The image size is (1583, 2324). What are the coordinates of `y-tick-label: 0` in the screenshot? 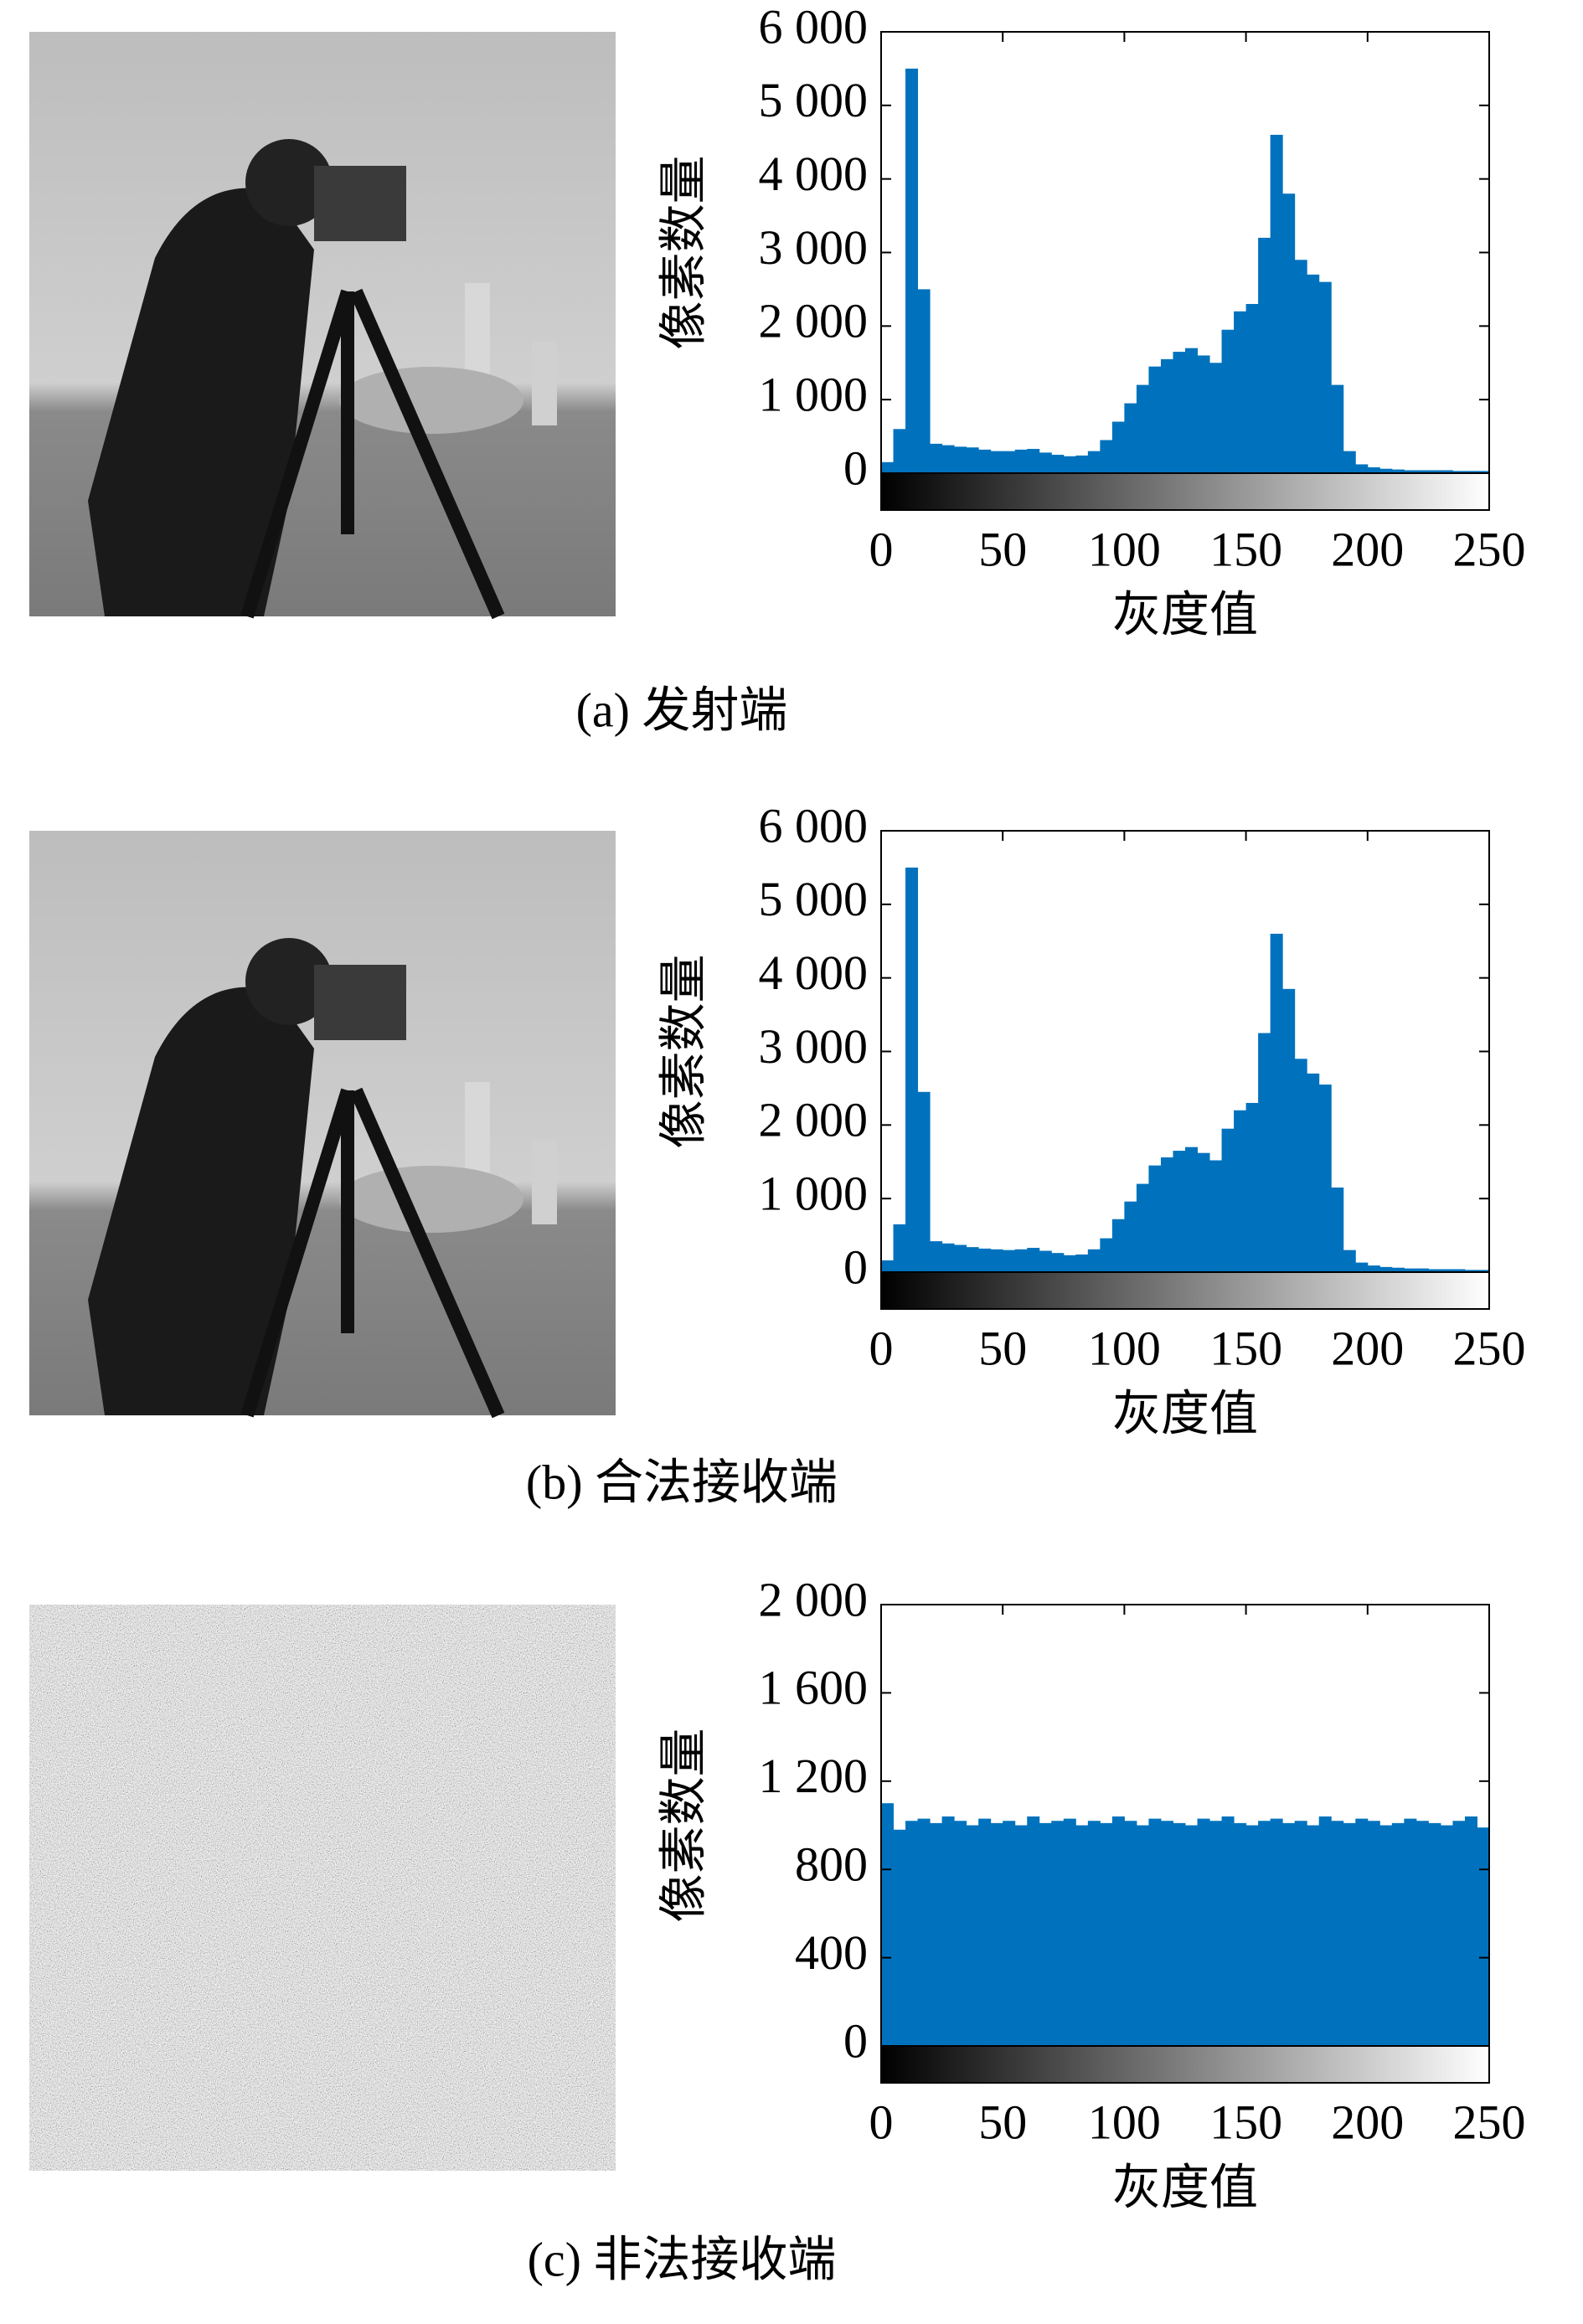 It's located at (855, 2040).